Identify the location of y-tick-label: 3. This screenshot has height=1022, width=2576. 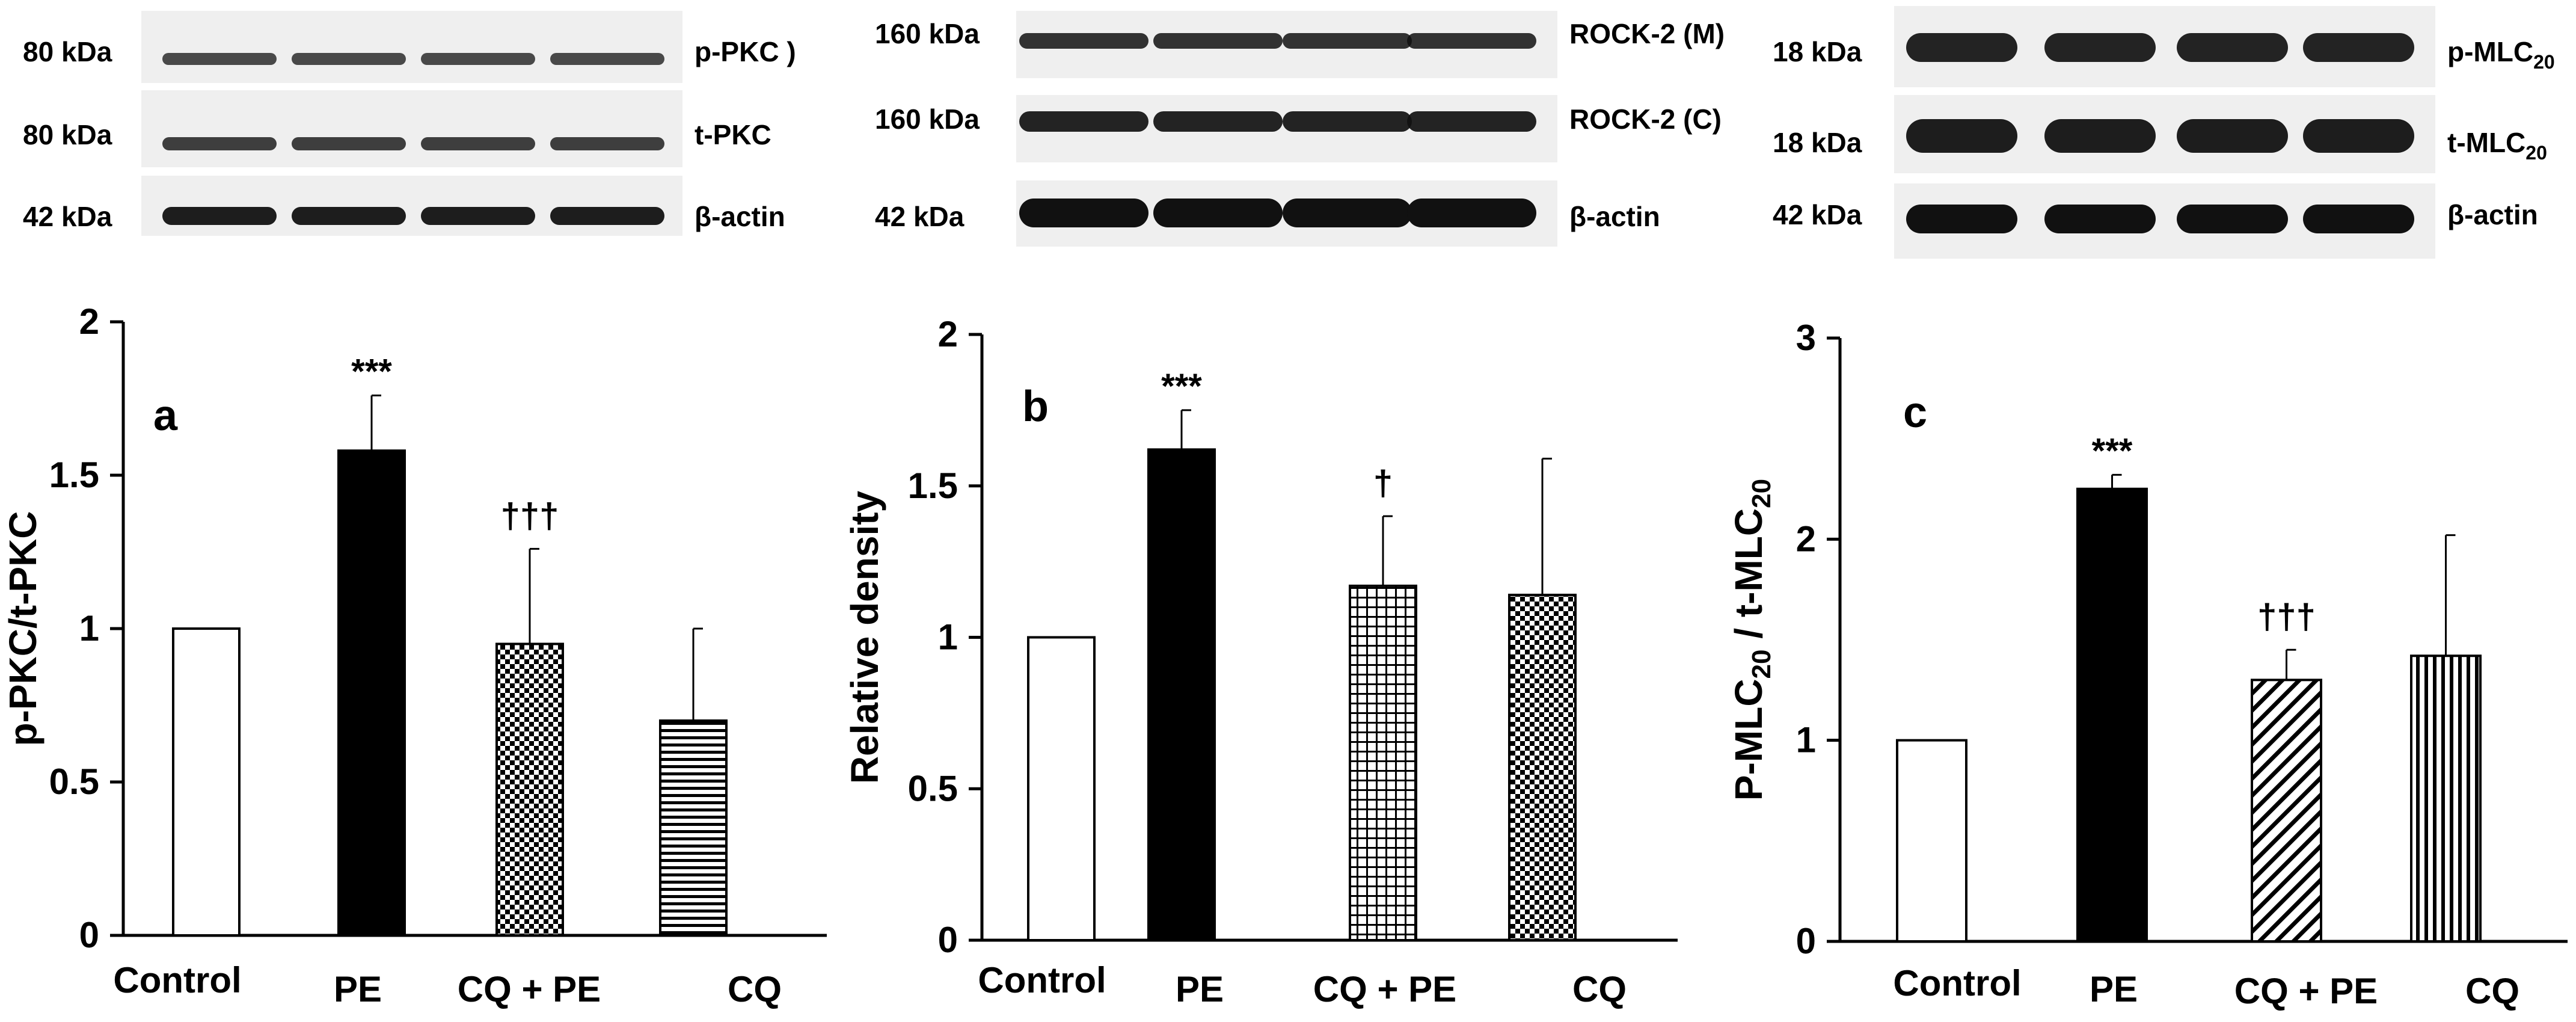
(1806, 338).